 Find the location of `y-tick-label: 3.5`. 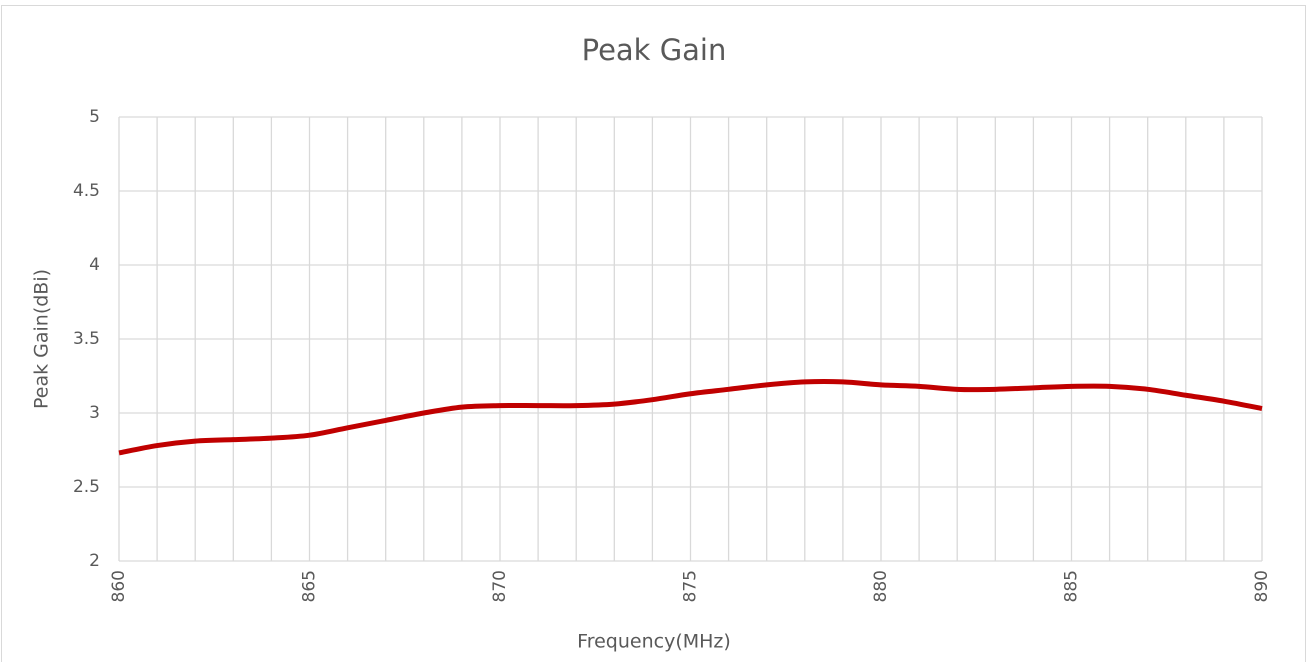

y-tick-label: 3.5 is located at coordinates (86, 339).